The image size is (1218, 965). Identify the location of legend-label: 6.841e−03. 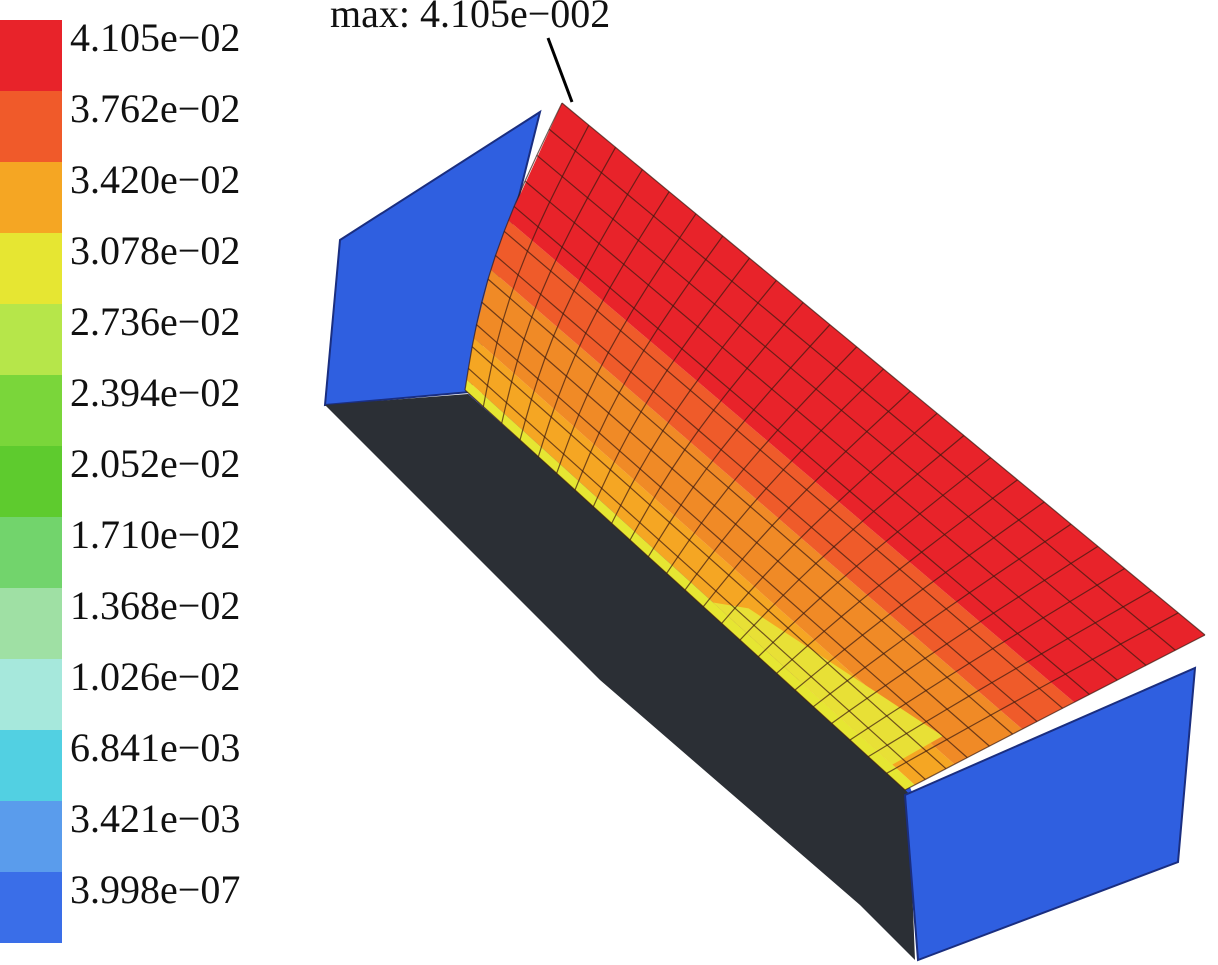
(155, 747).